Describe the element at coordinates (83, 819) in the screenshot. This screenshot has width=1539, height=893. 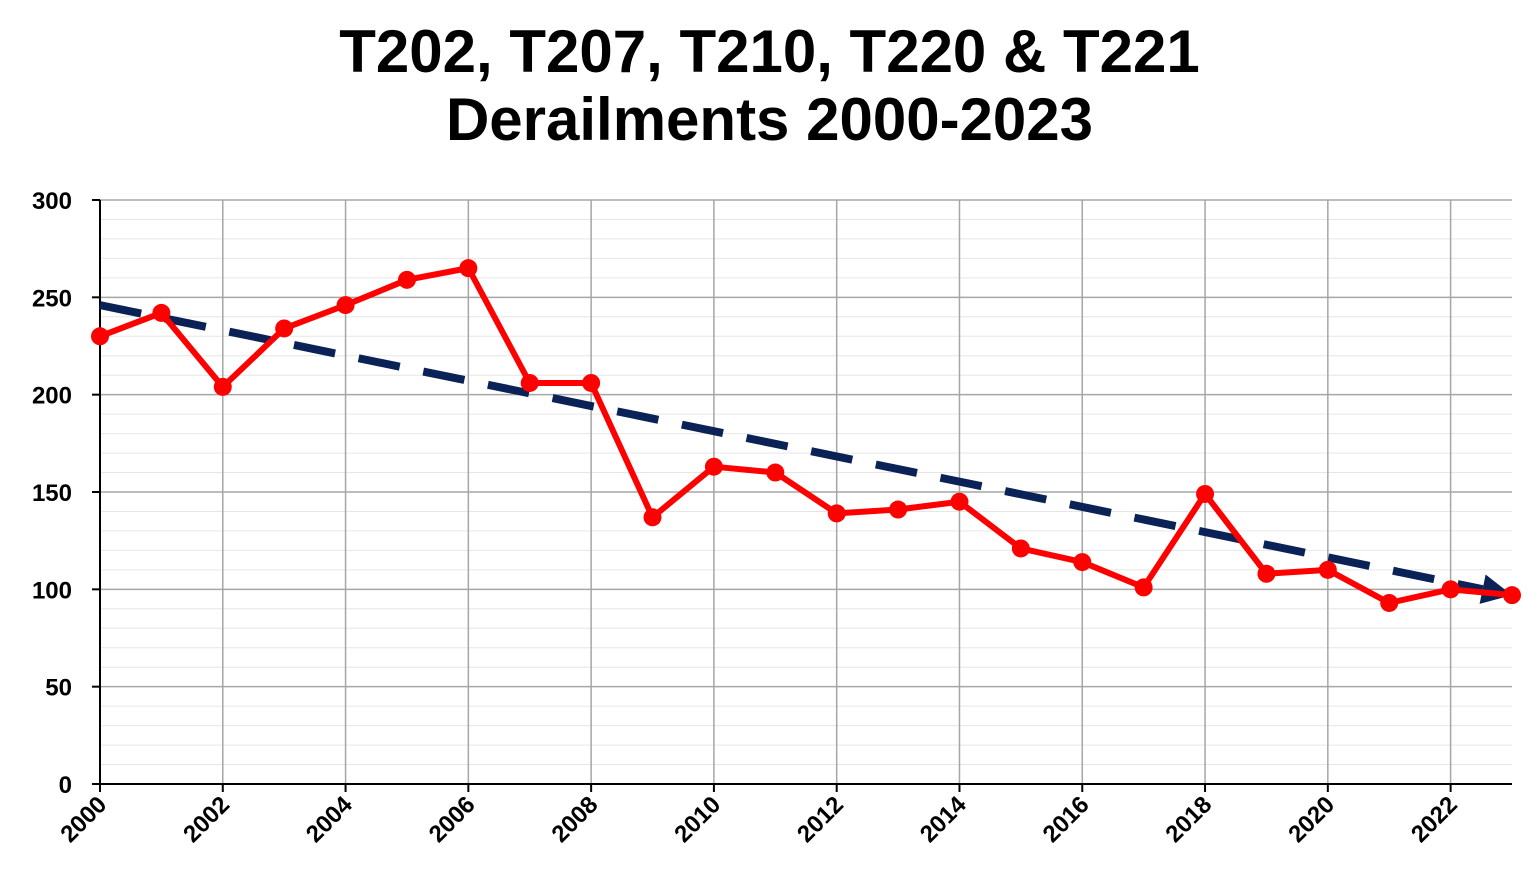
I see `x-tick-label: 2000` at that location.